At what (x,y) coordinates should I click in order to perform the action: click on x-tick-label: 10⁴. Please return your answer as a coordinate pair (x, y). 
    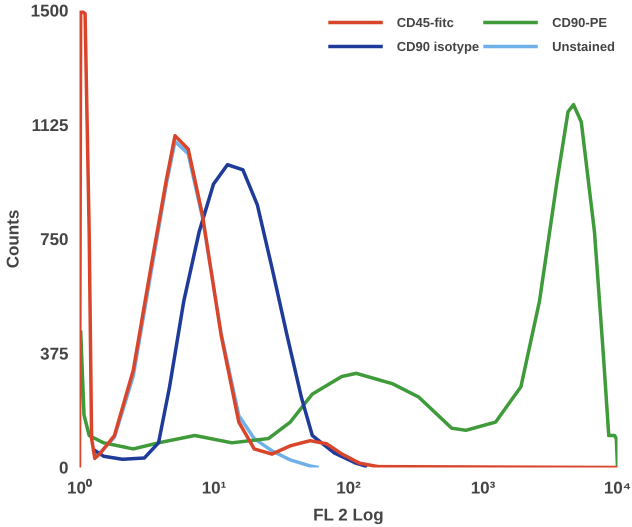
    Looking at the image, I should click on (618, 488).